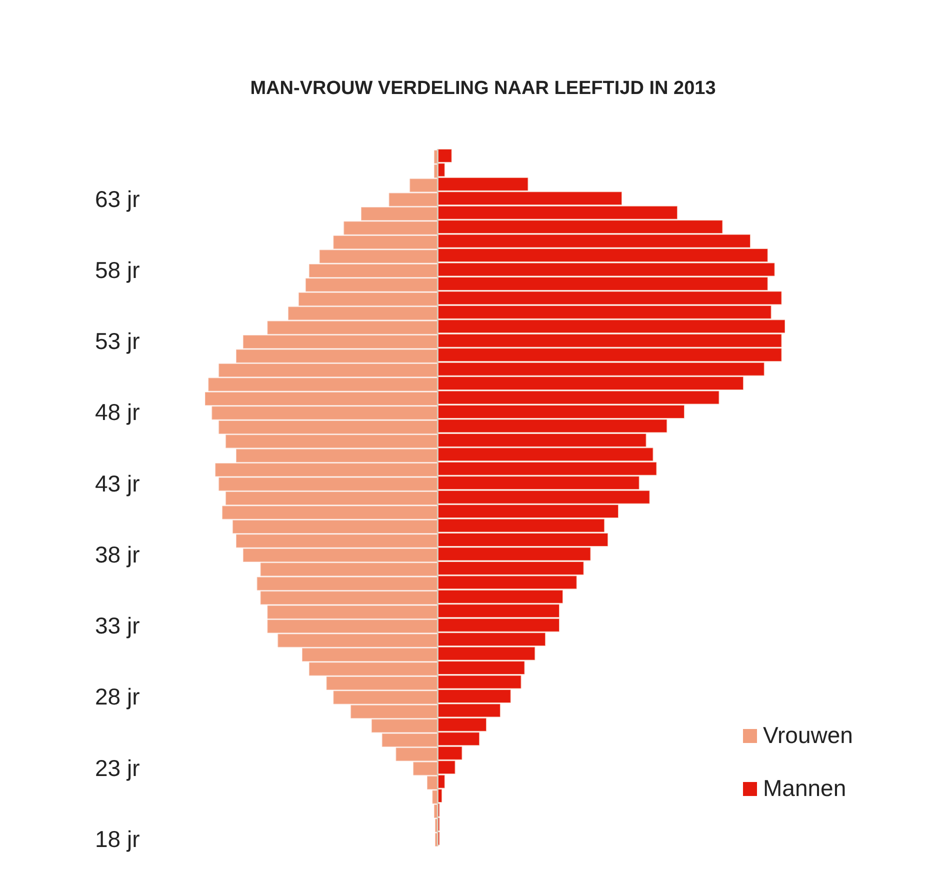 The width and height of the screenshot is (945, 891). Describe the element at coordinates (117, 412) in the screenshot. I see `y-tick-label: 48 jr` at that location.